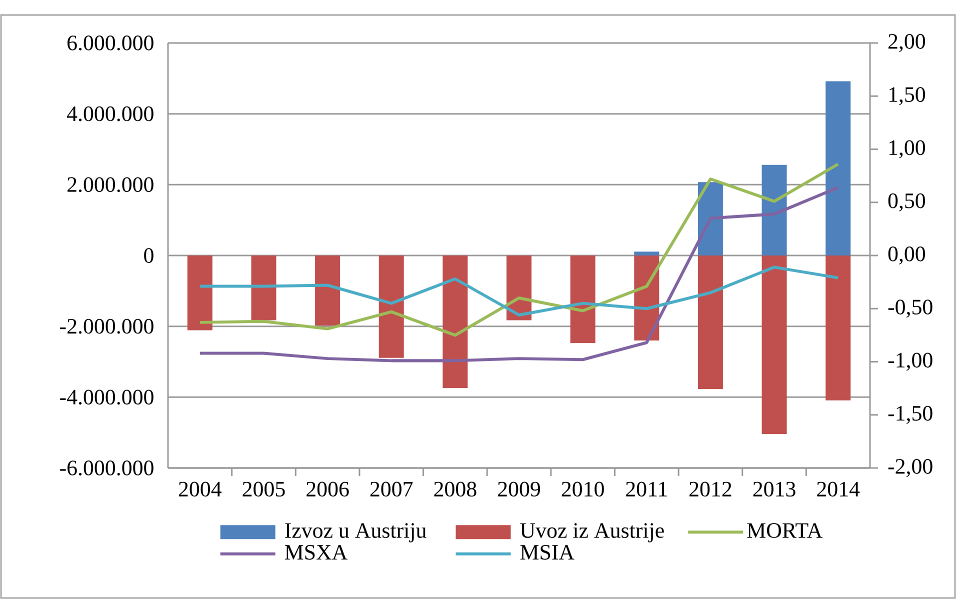 The height and width of the screenshot is (599, 956). I want to click on y2-tick-label: -2,00, so click(910, 468).